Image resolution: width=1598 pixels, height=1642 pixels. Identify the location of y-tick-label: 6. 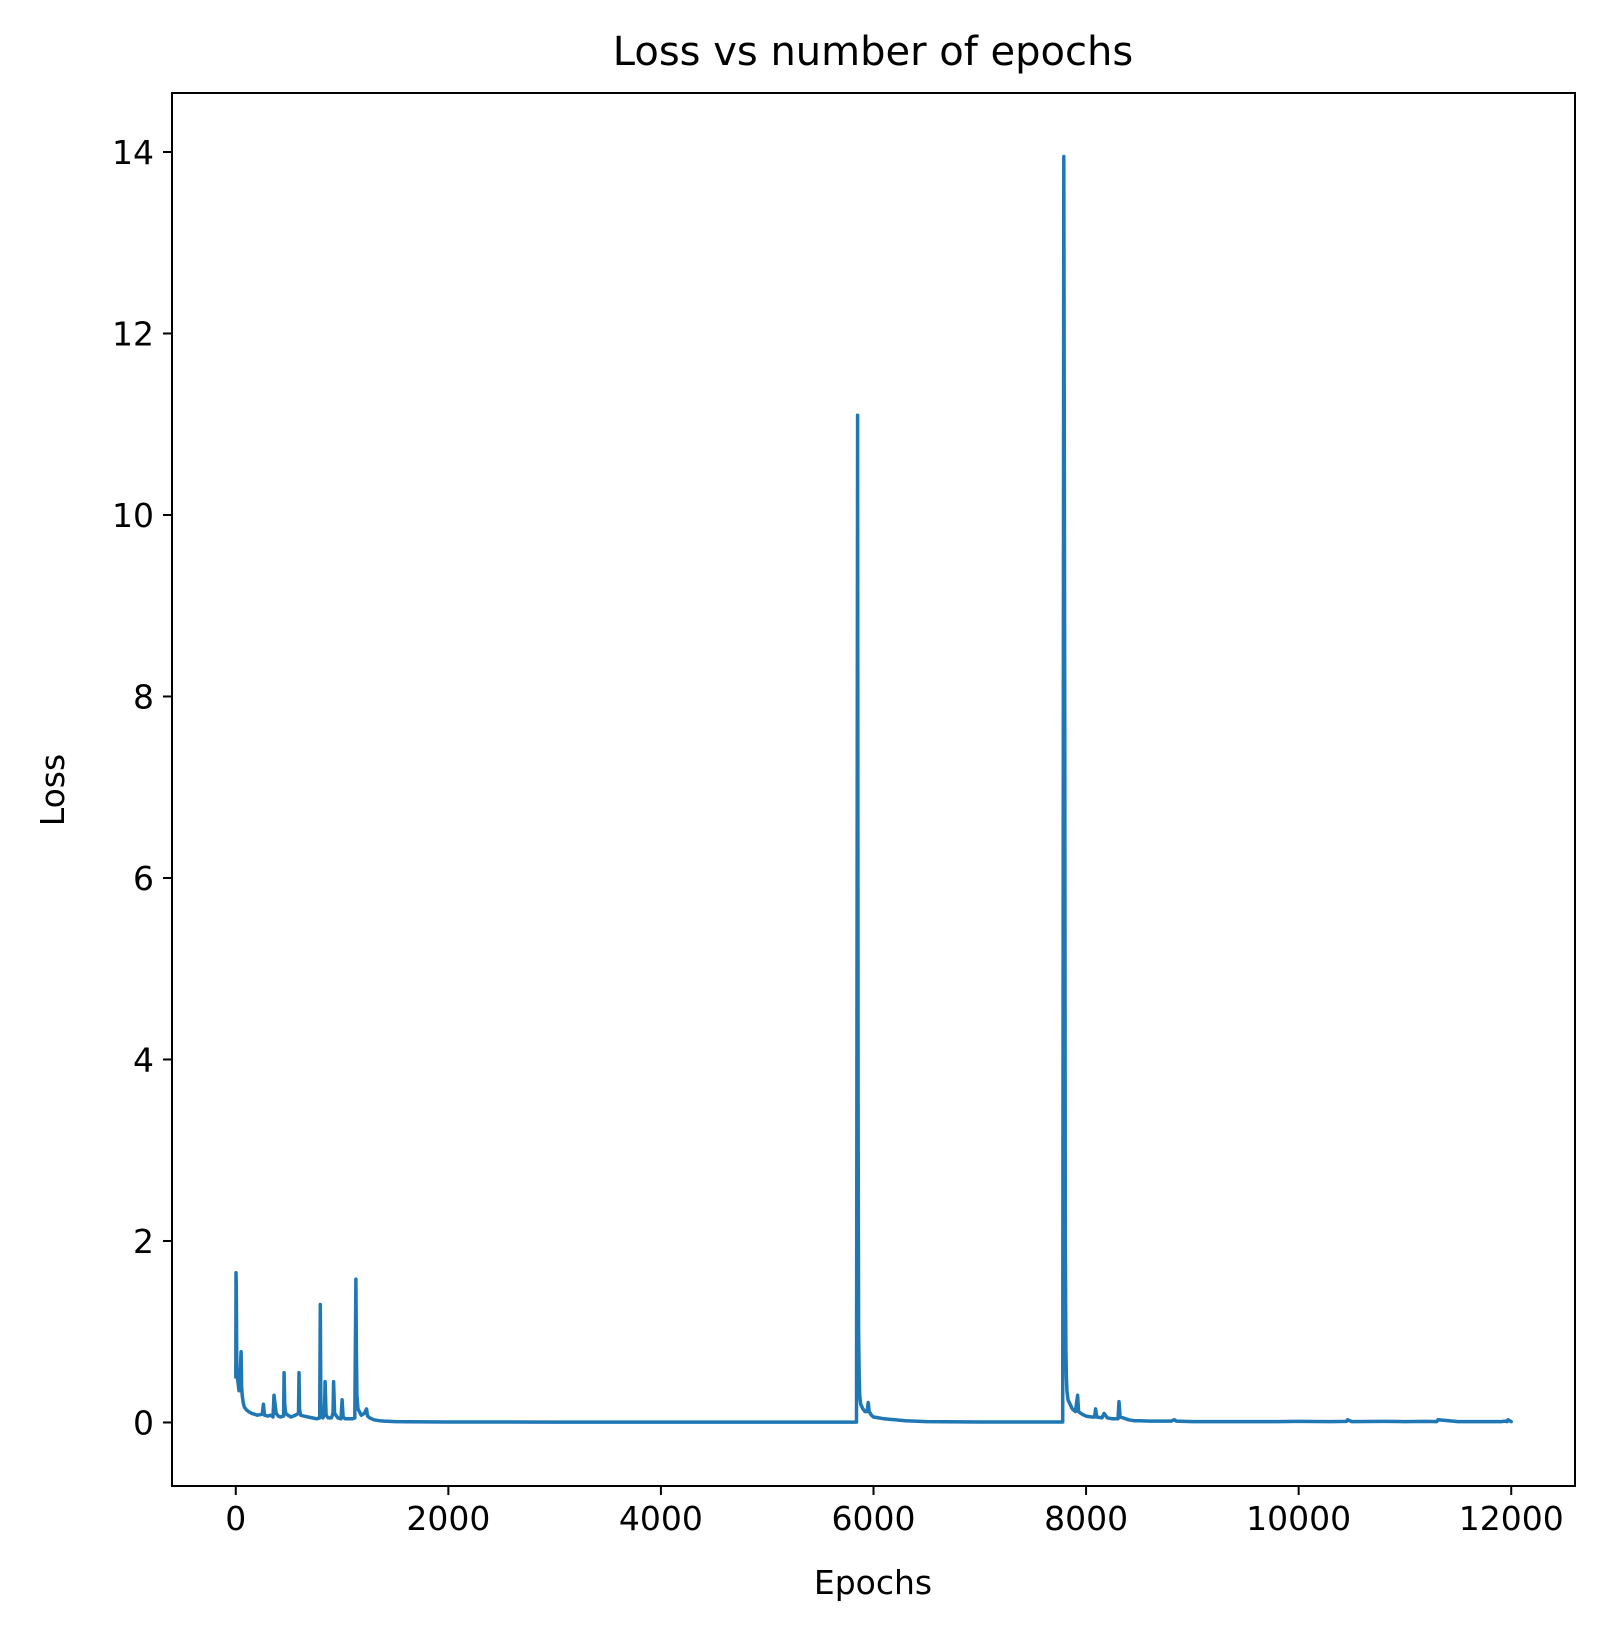
(143, 878).